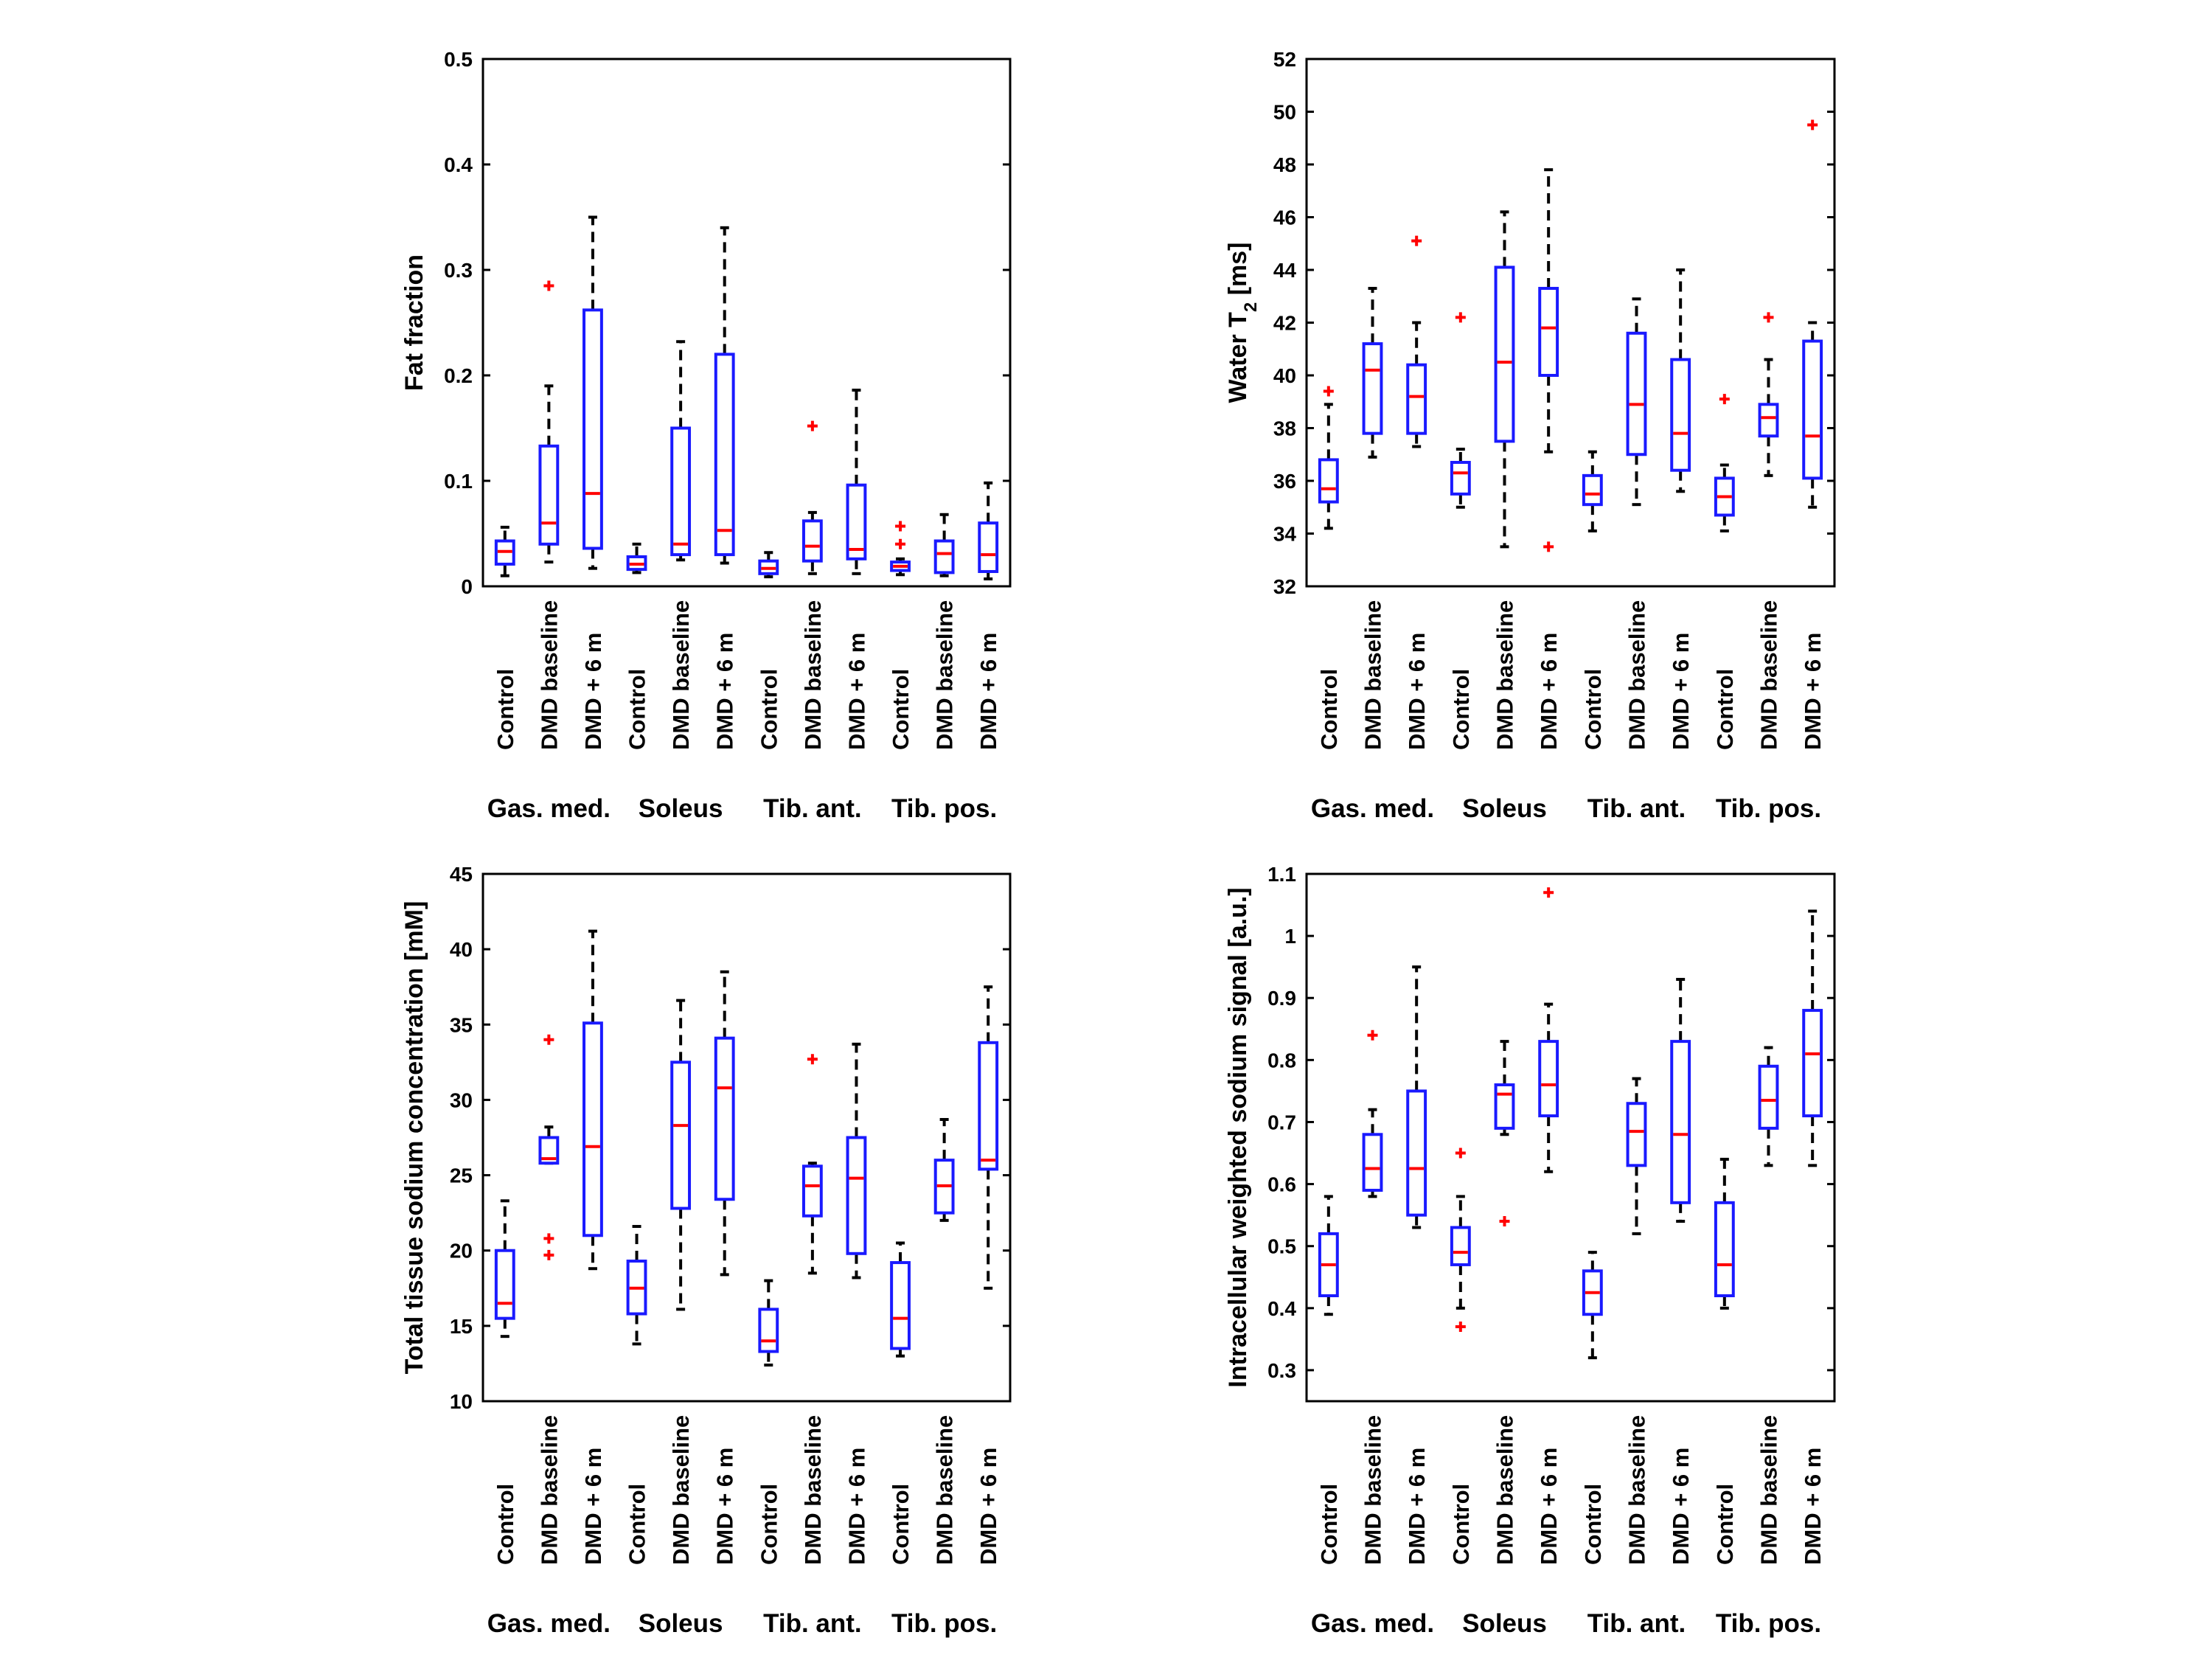  What do you see at coordinates (1285, 270) in the screenshot?
I see `y-tick-label: 44` at bounding box center [1285, 270].